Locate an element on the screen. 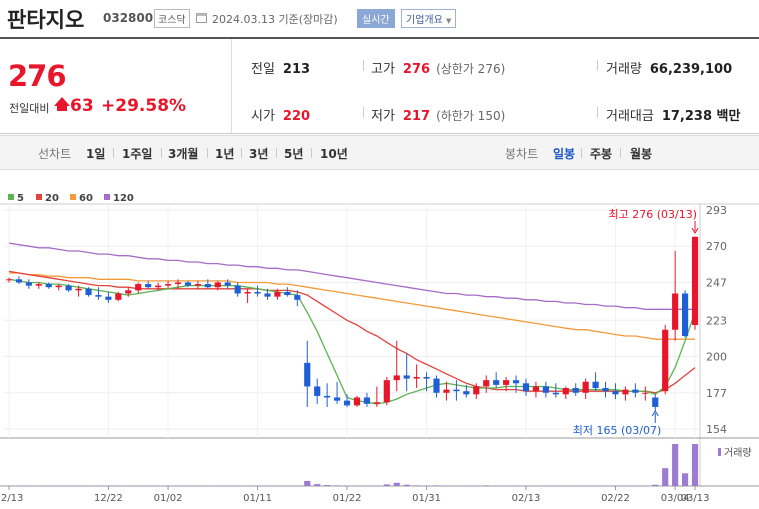 The width and height of the screenshot is (759, 509). x-tick-label: 01/22 is located at coordinates (347, 498).